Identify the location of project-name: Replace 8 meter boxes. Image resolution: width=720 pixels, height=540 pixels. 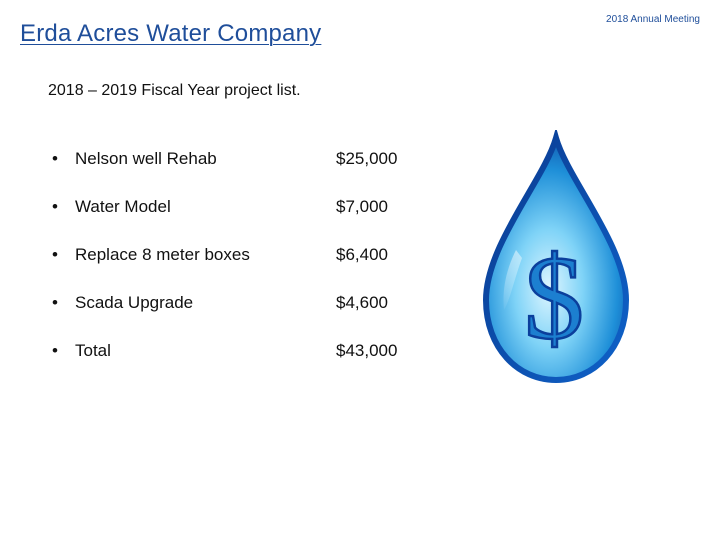
(162, 254).